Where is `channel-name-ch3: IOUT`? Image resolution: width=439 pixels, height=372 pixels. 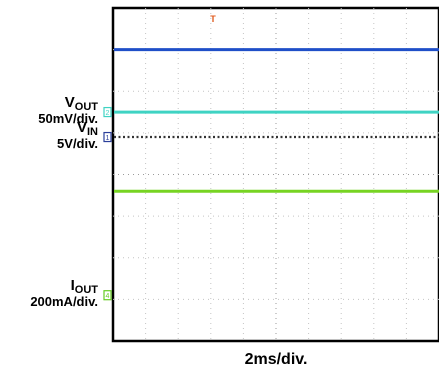
channel-name-ch3: IOUT is located at coordinates (85, 286).